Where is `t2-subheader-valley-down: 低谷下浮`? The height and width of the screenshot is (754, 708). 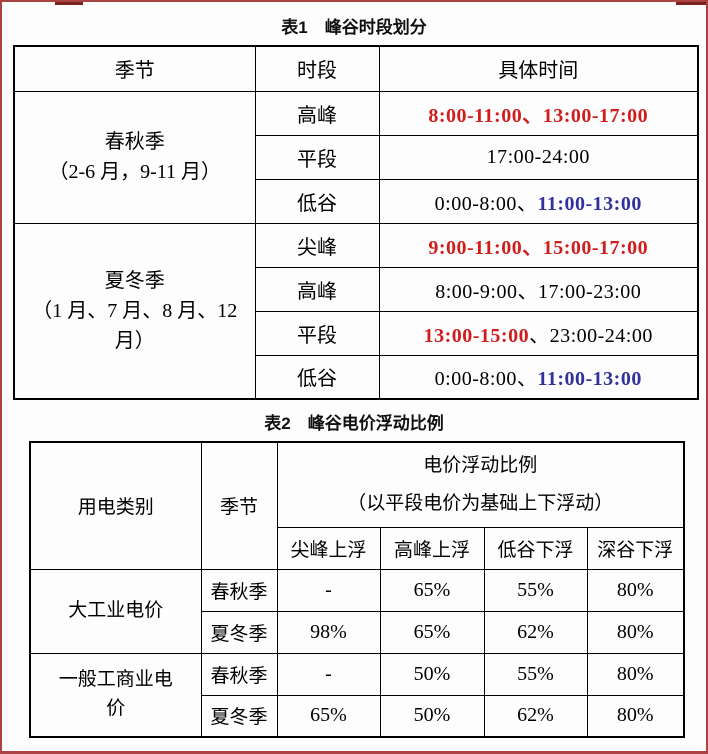
t2-subheader-valley-down: 低谷下浮 is located at coordinates (535, 548).